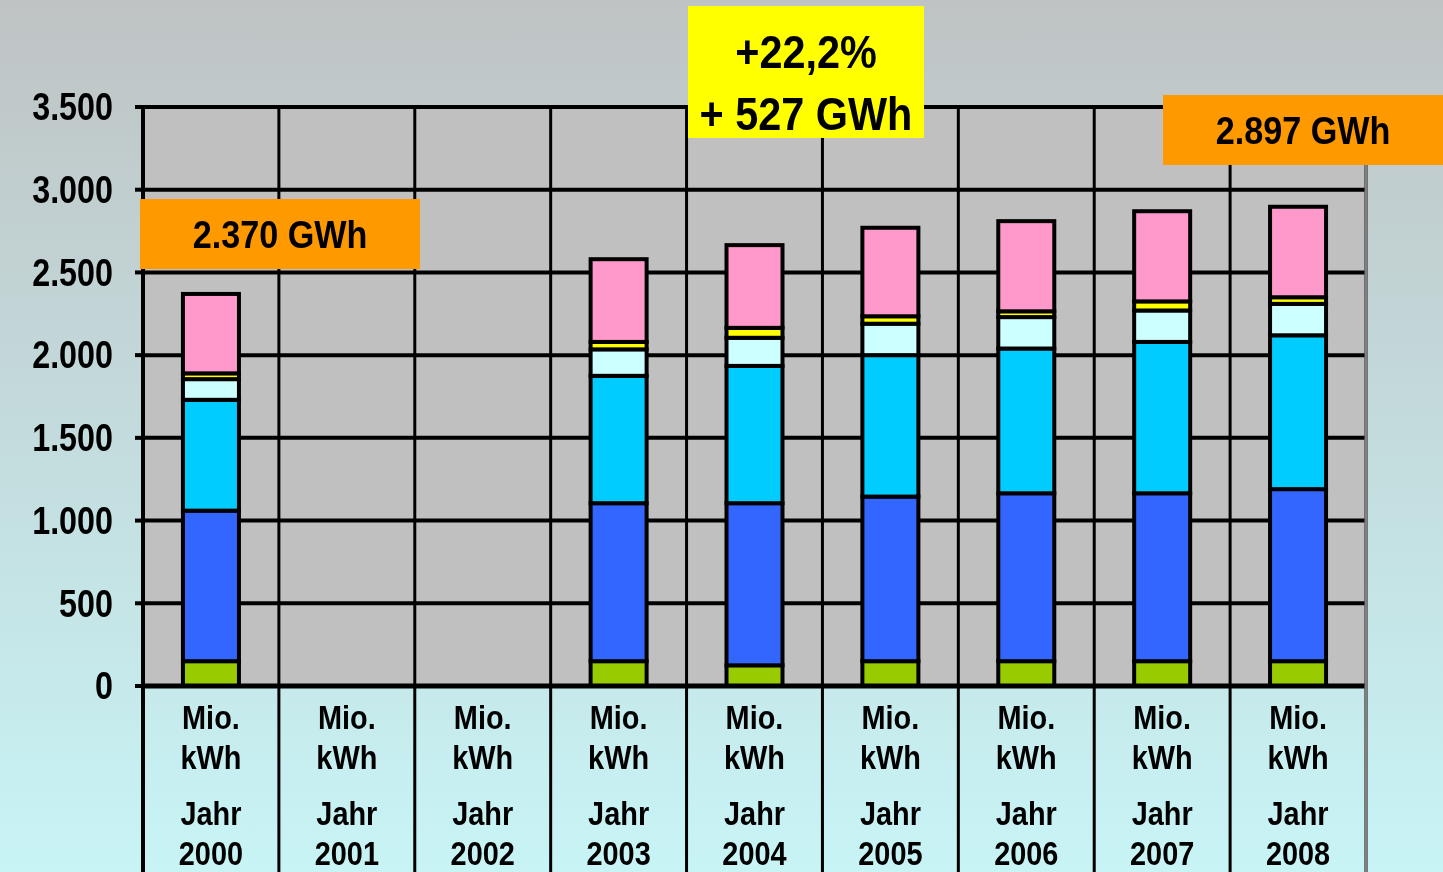  What do you see at coordinates (806, 82) in the screenshot?
I see `annotation: +22,2% + 527 GWh` at bounding box center [806, 82].